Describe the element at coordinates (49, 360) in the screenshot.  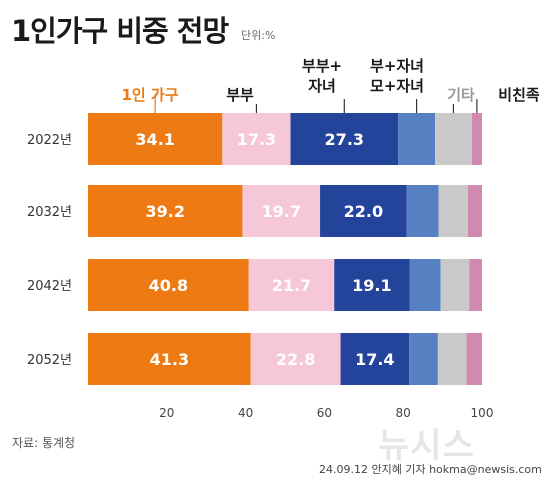
I see `year-label: 2052년` at that location.